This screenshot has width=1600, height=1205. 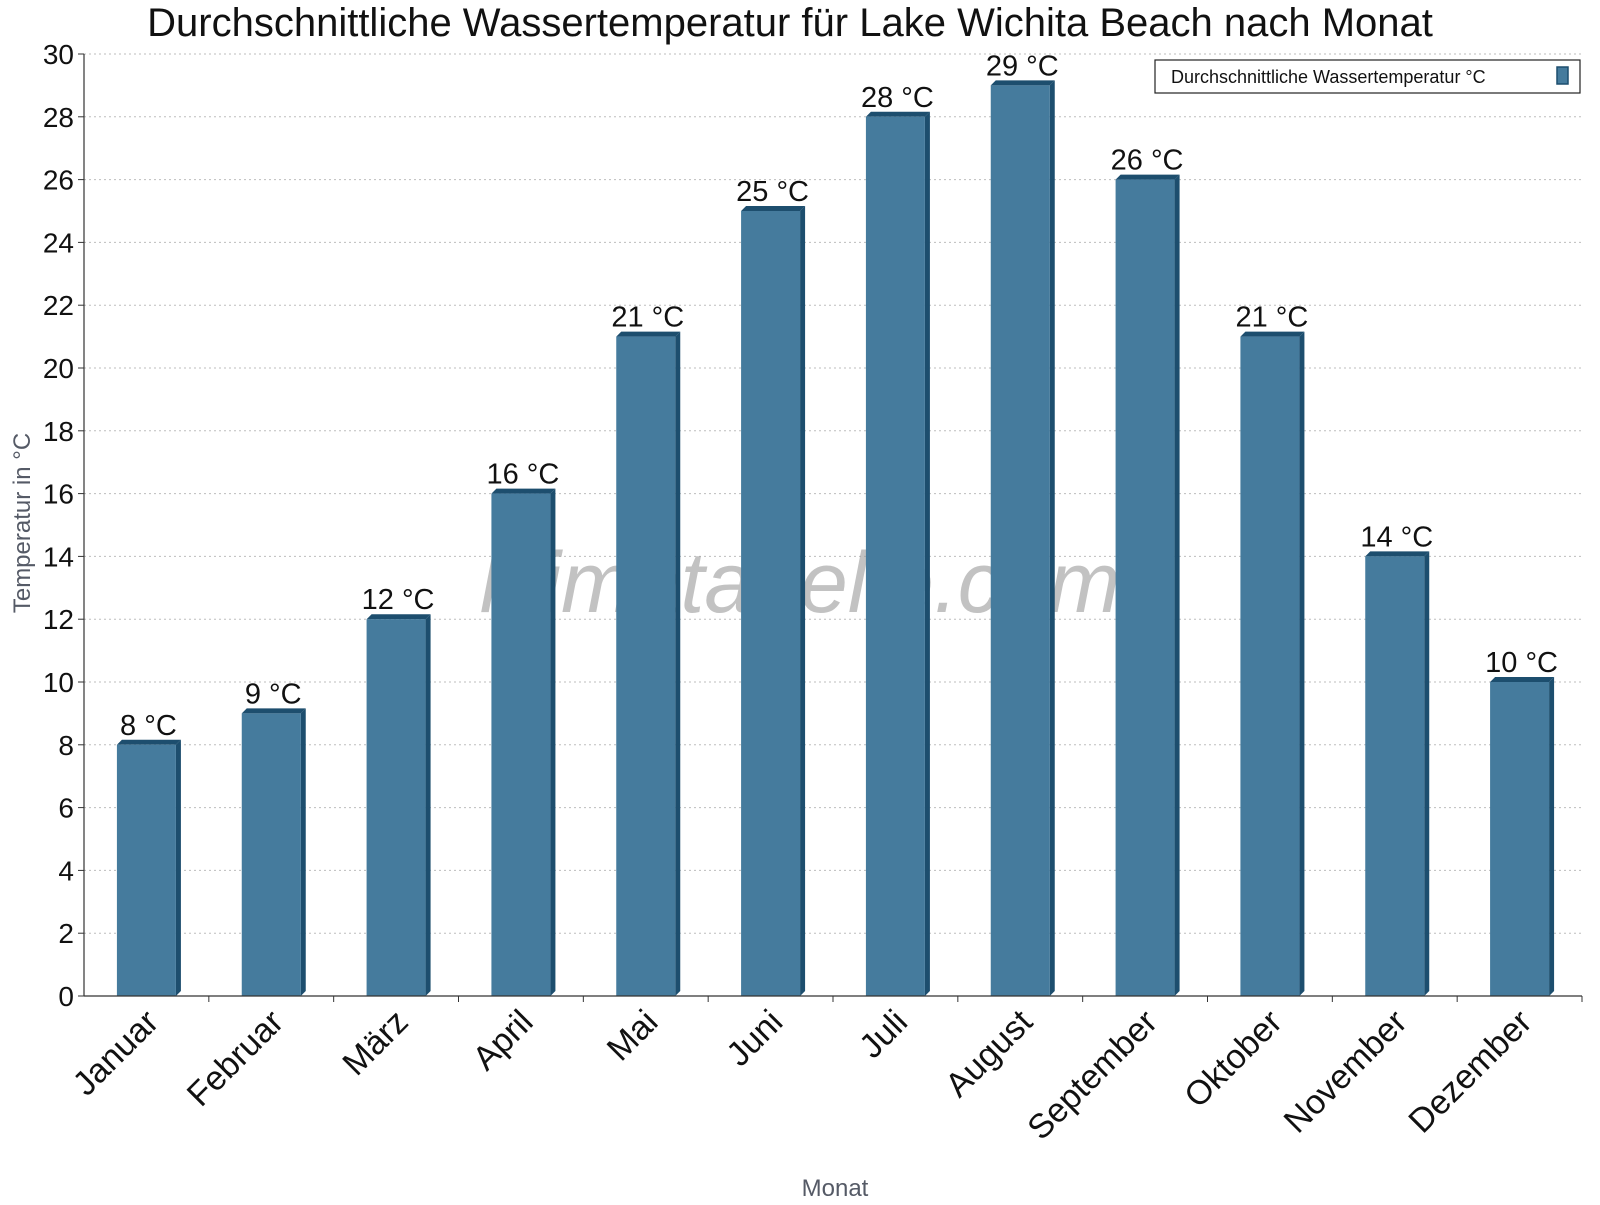 What do you see at coordinates (375, 1043) in the screenshot?
I see `x-tick-label: März` at bounding box center [375, 1043].